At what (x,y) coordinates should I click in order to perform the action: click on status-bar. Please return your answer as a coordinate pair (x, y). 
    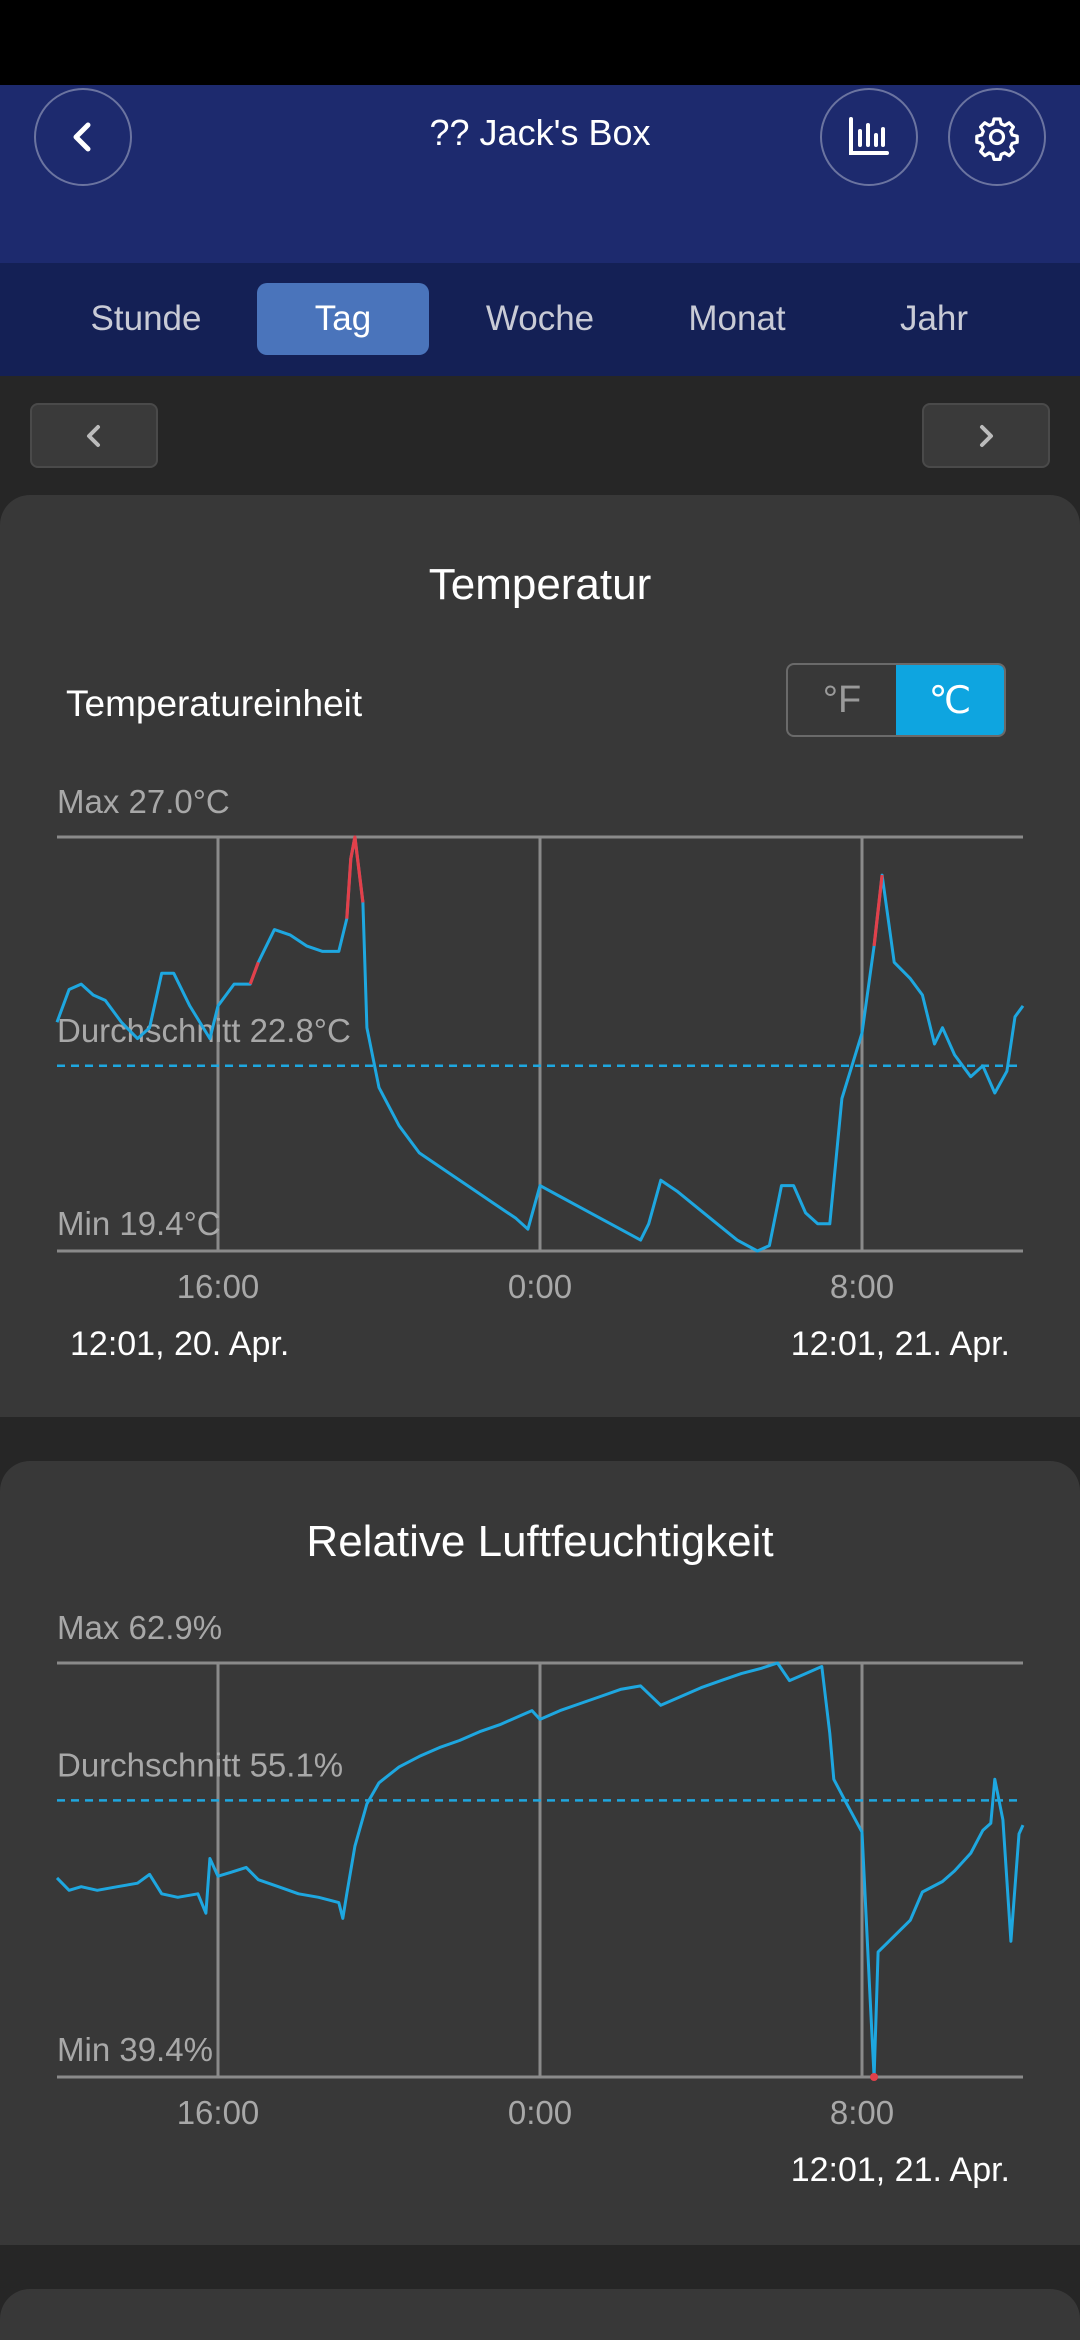
    Looking at the image, I should click on (540, 49).